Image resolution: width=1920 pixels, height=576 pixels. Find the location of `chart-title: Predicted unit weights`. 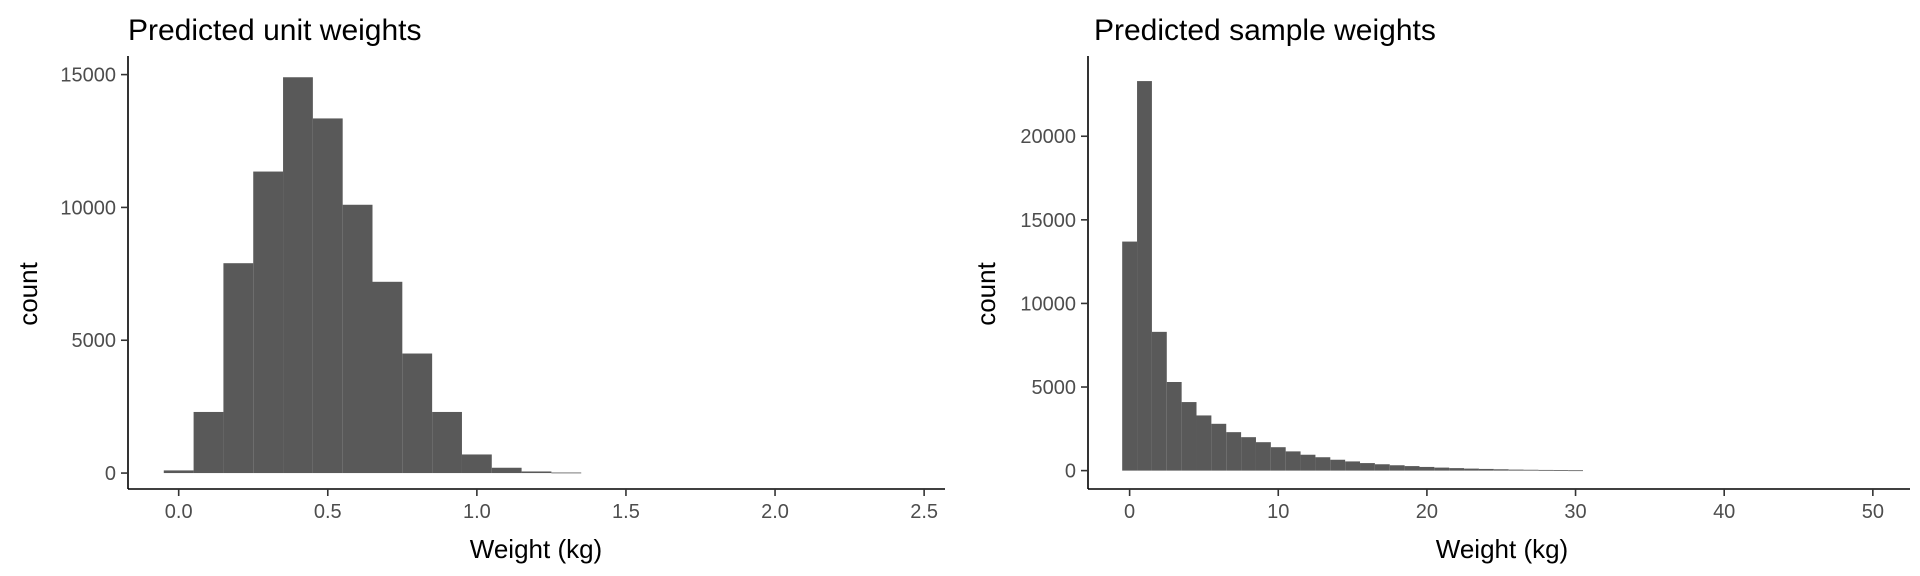

chart-title: Predicted unit weights is located at coordinates (275, 30).